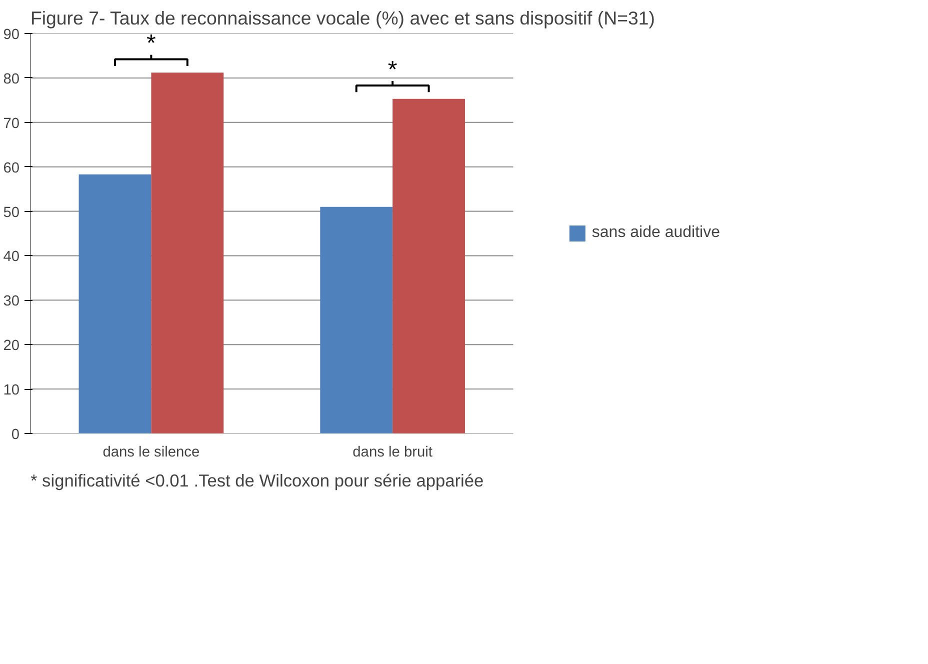 The image size is (928, 664). Describe the element at coordinates (342, 18) in the screenshot. I see `chart-title: Figure 7- Taux de reconnaissance vocale (%) avec et sans dispositif (N=31)` at that location.